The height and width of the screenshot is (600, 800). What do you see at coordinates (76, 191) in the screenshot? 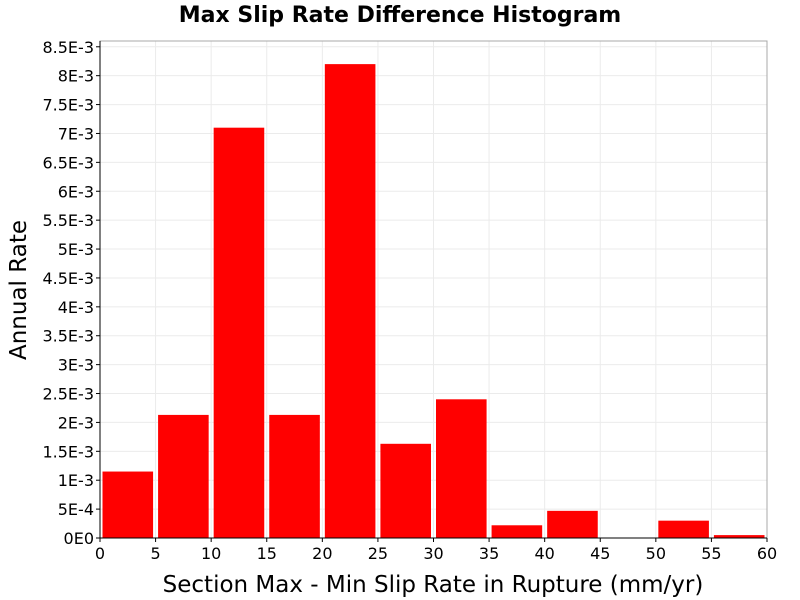
I see `y-tick-label: 6E-3` at bounding box center [76, 191].